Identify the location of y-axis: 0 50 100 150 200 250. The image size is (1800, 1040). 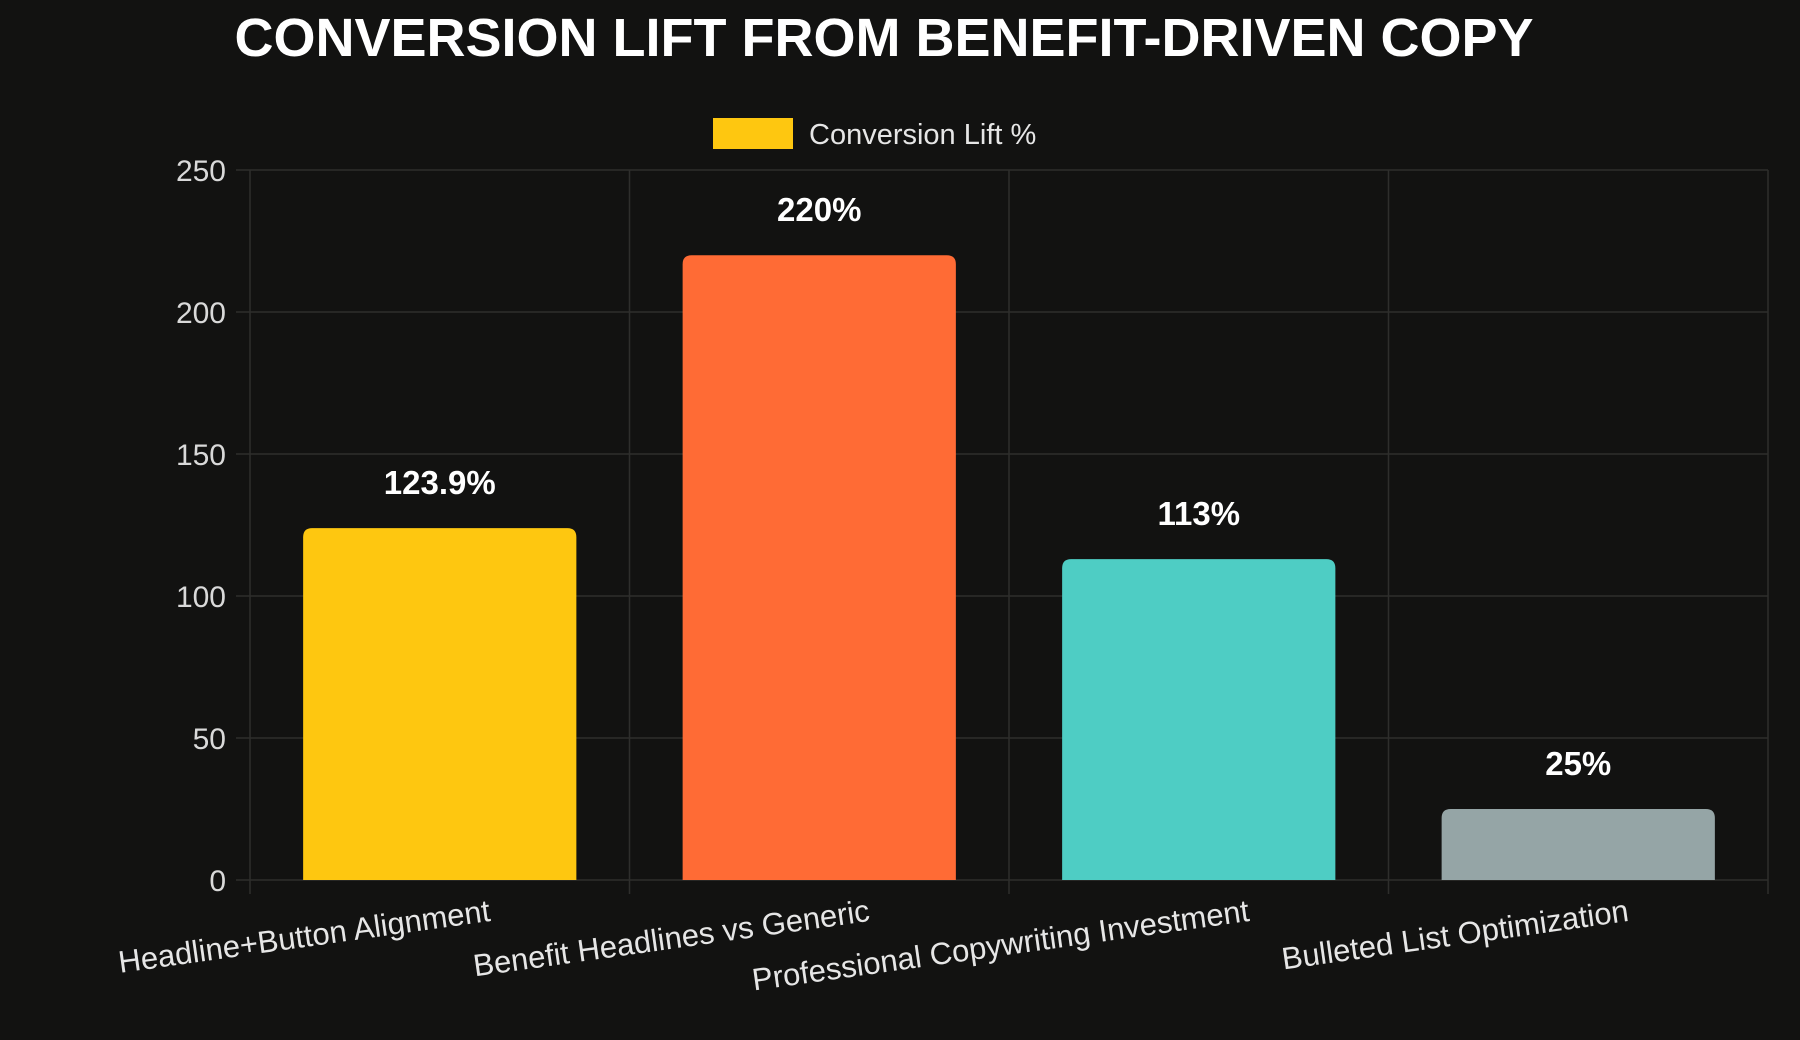
(201, 526).